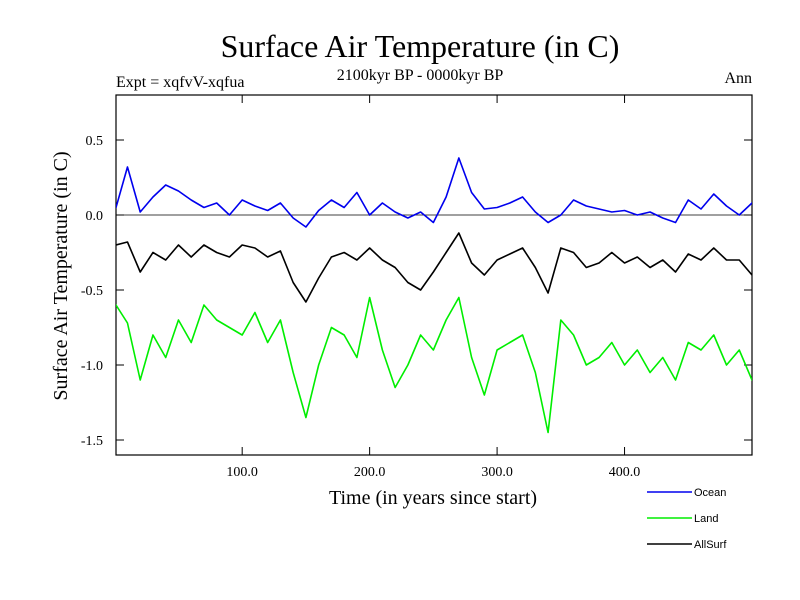 The image size is (800, 600). Describe the element at coordinates (738, 78) in the screenshot. I see `season-label: Ann` at that location.